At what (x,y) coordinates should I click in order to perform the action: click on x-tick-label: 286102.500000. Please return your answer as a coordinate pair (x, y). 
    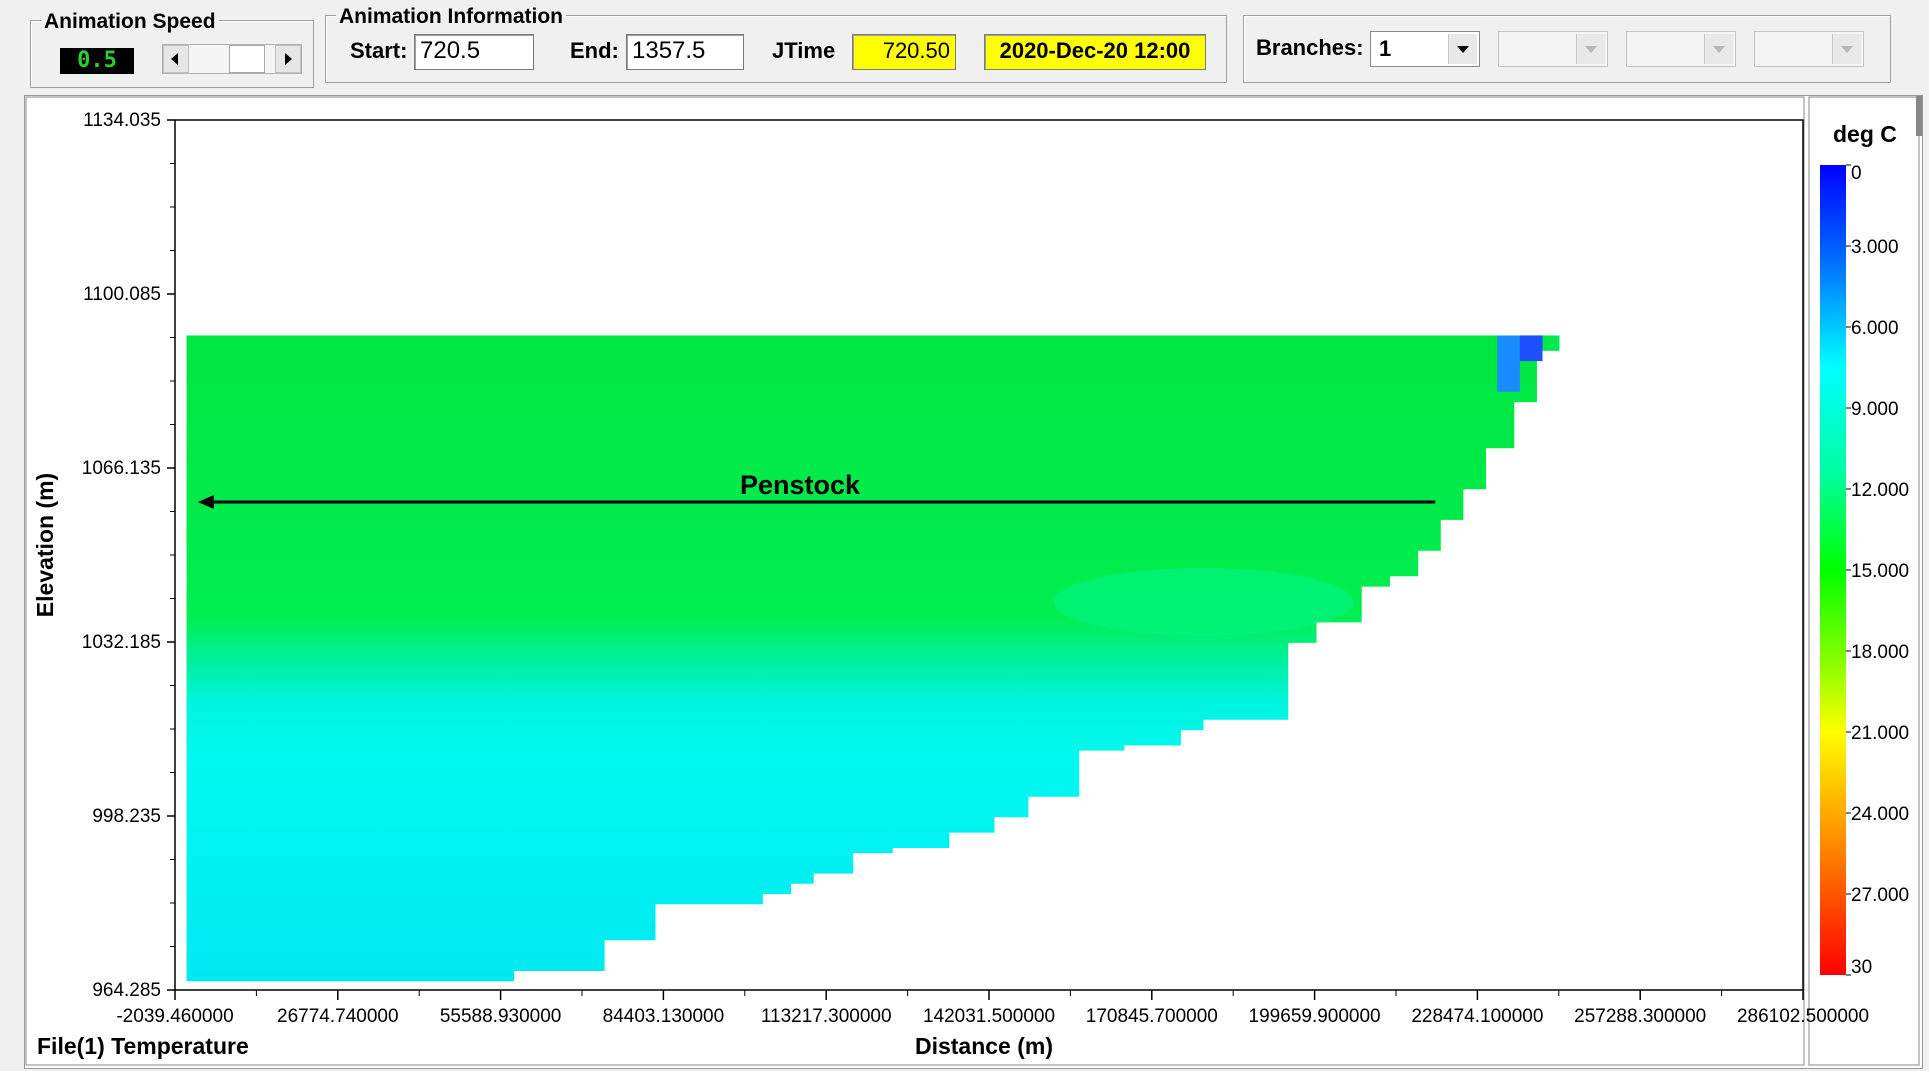
    Looking at the image, I should click on (1803, 1016).